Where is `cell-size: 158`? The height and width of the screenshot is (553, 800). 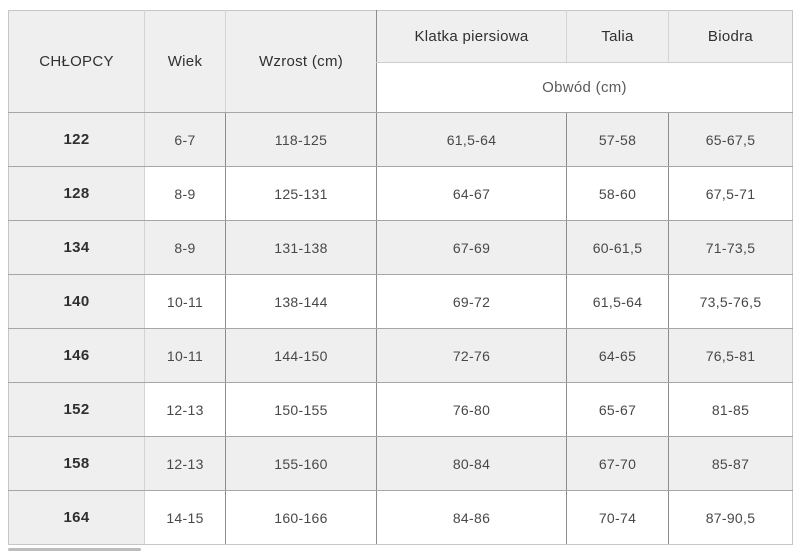
cell-size: 158 is located at coordinates (76, 463).